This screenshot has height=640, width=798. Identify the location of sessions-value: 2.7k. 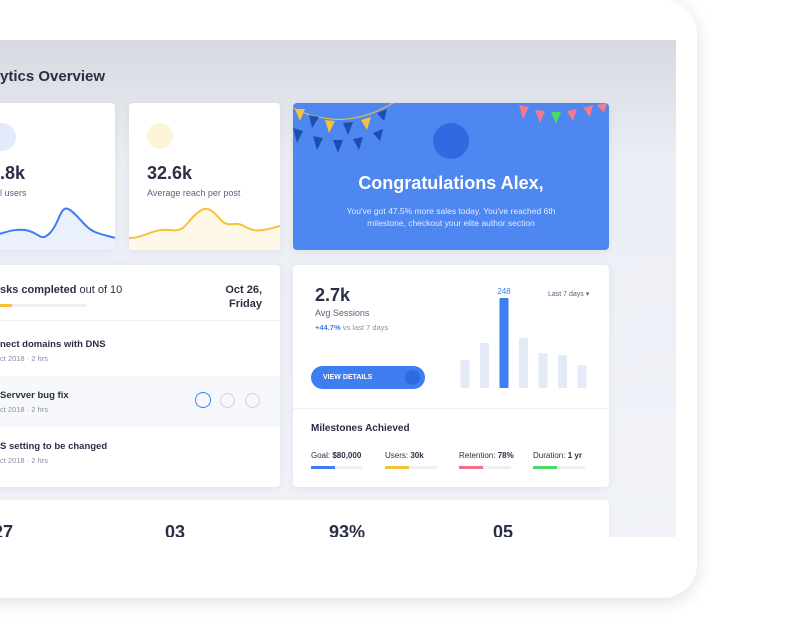
(333, 295).